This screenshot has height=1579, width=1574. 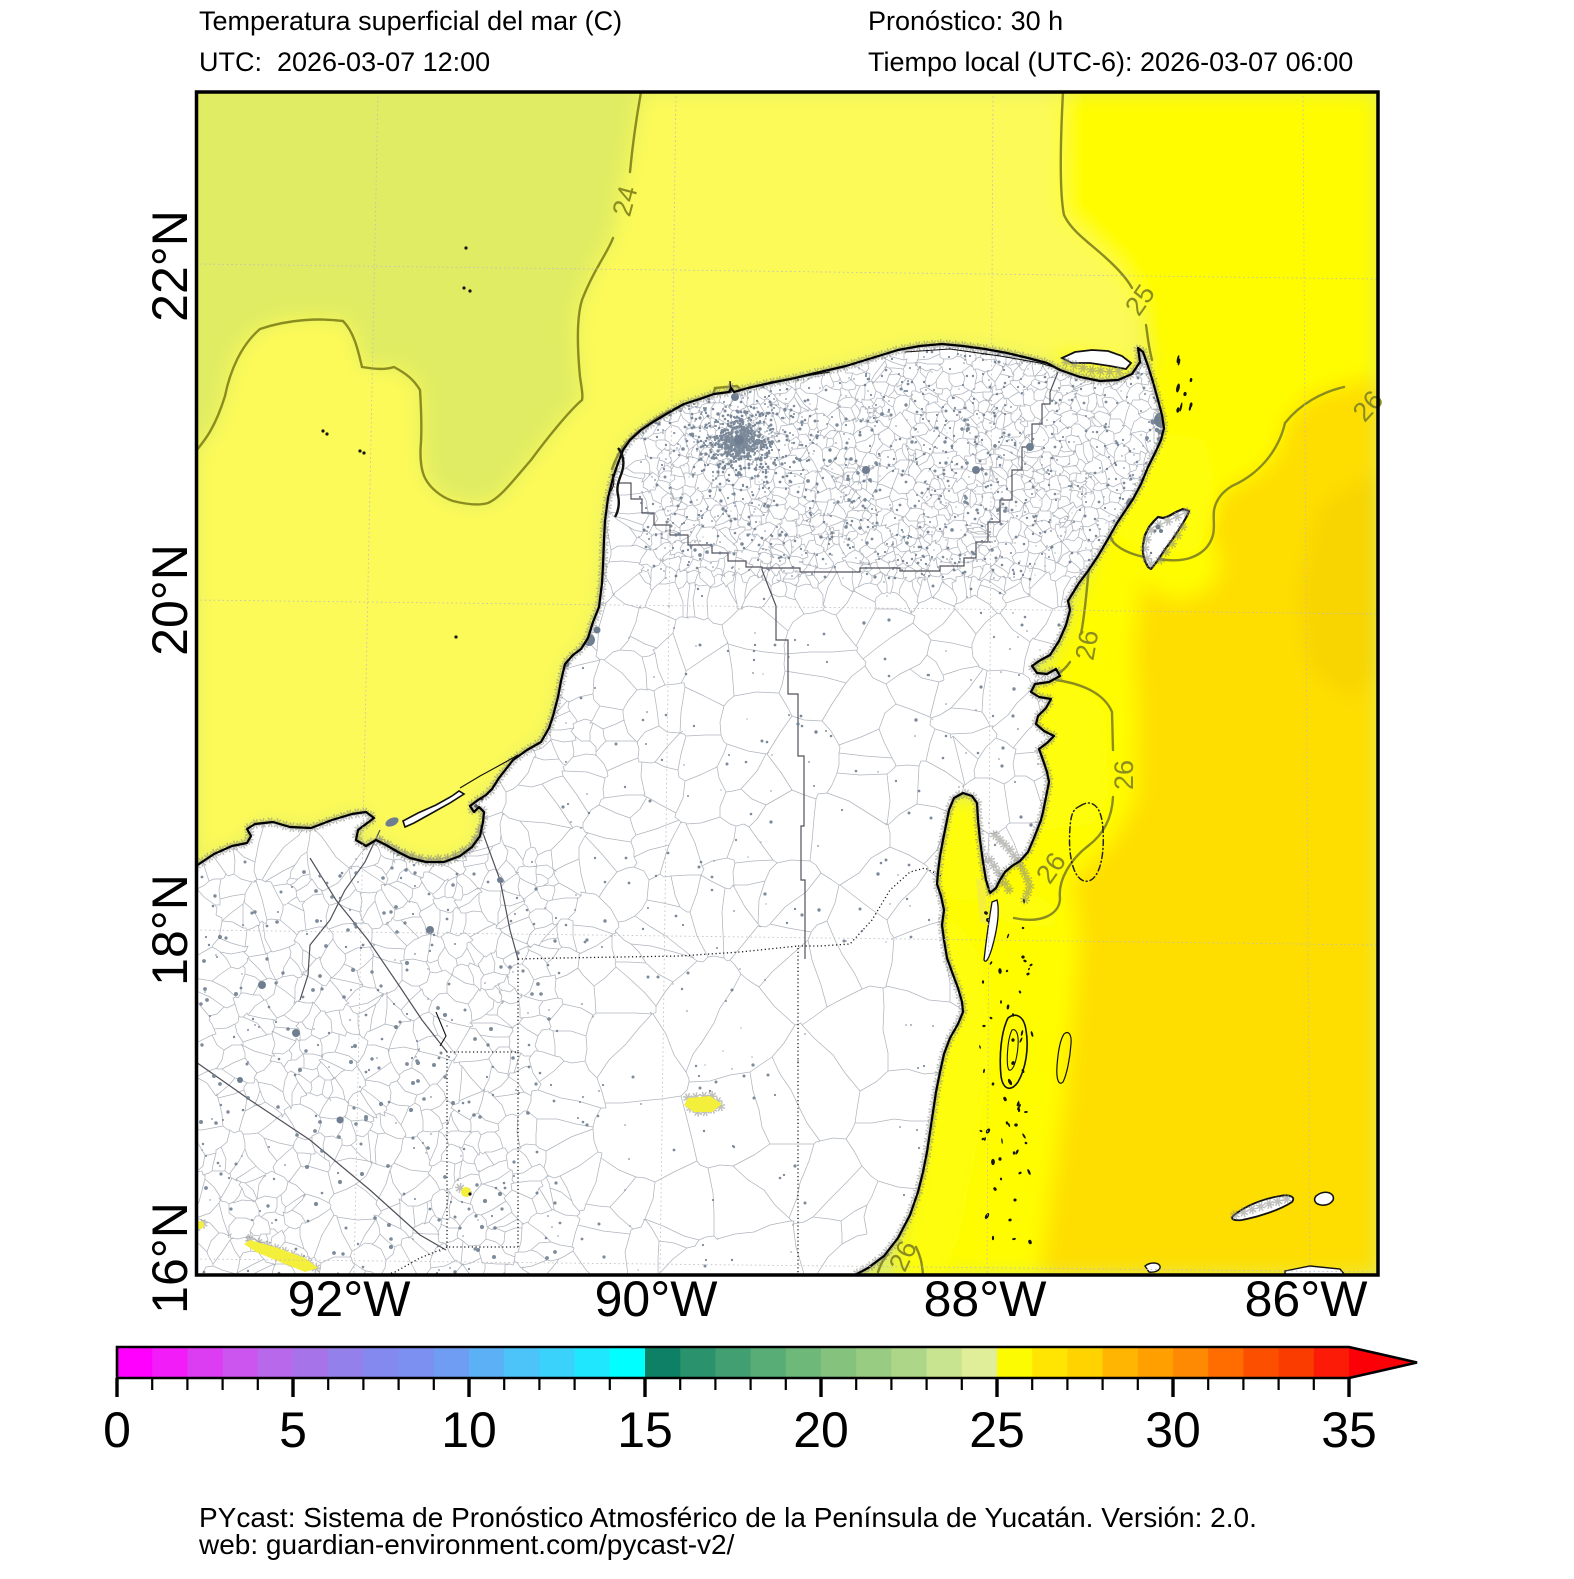 What do you see at coordinates (466, 1544) in the screenshot?
I see `svg-text:web: guardian-environment.com/: web: guardian-environment.com/pycast-v2/` at bounding box center [466, 1544].